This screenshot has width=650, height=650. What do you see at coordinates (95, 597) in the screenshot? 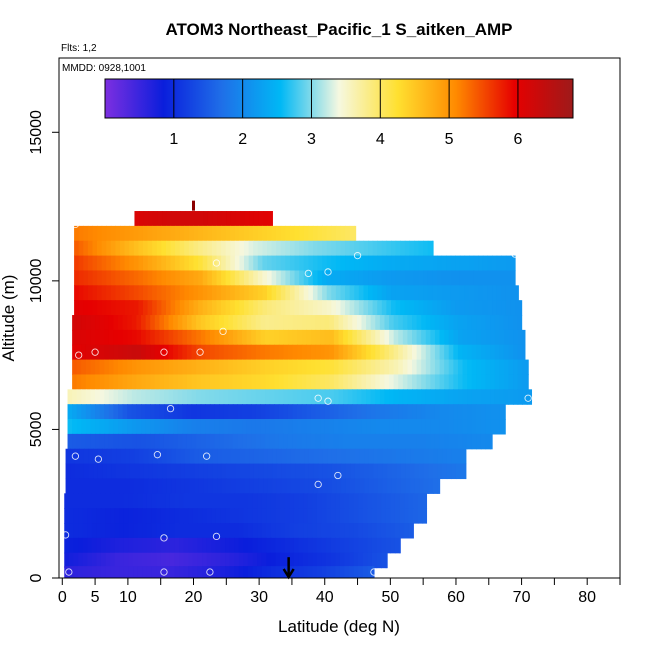
I see `x-tick-label: 5` at bounding box center [95, 597].